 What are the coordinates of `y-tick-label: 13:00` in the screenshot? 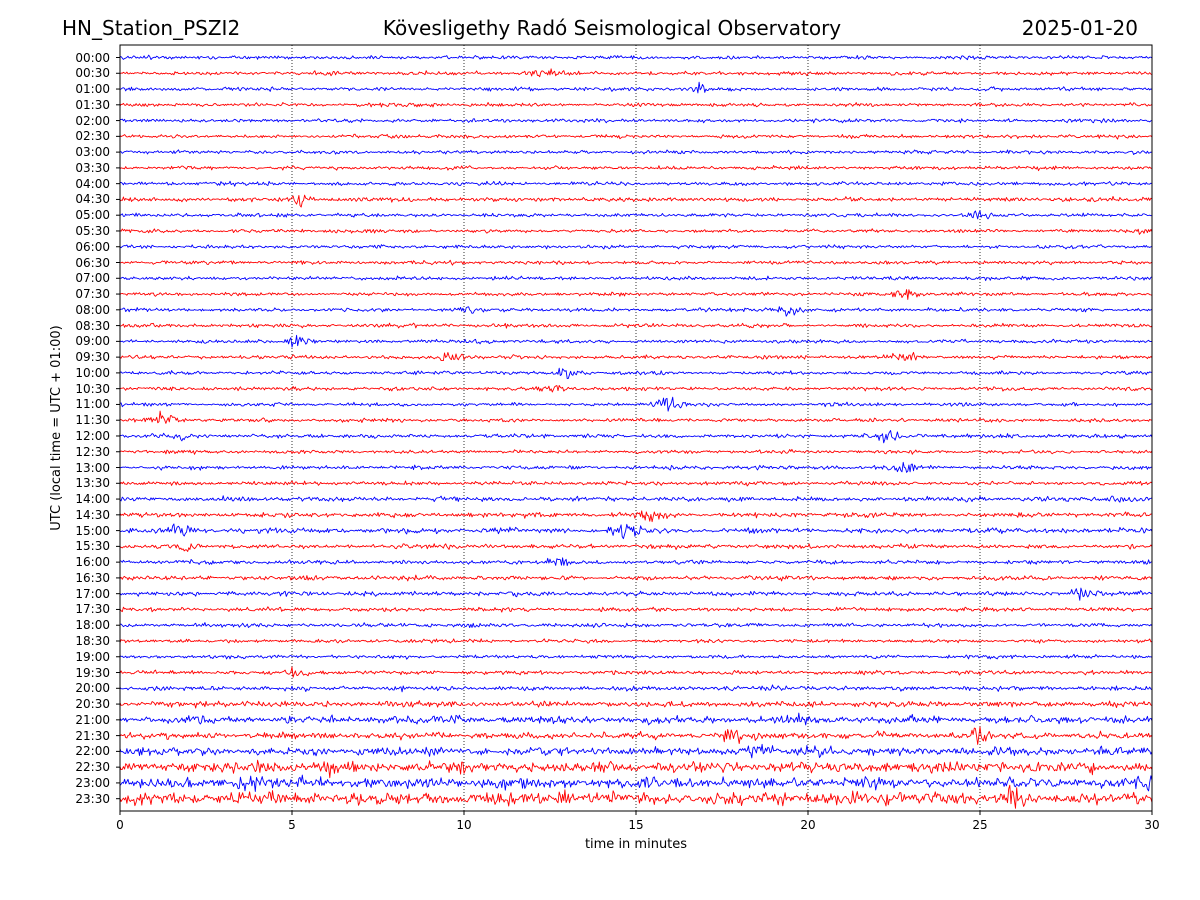 It's located at (92, 467).